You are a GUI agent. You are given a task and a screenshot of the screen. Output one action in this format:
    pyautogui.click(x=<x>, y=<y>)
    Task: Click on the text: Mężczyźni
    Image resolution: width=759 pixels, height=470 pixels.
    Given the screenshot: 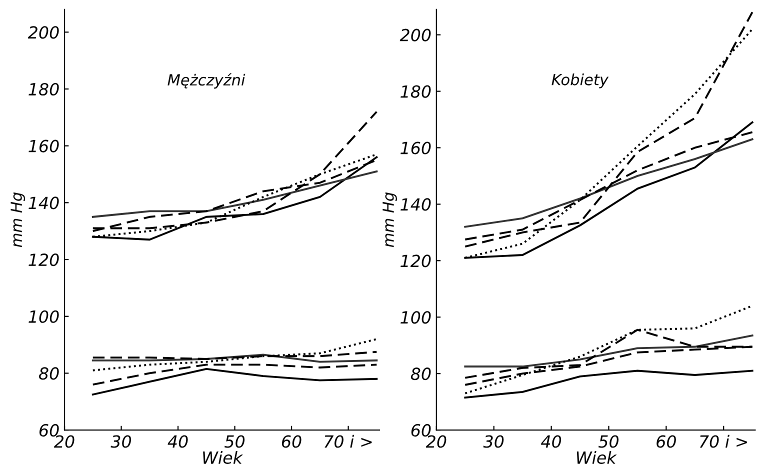 What is the action you would take?
    pyautogui.click(x=207, y=81)
    